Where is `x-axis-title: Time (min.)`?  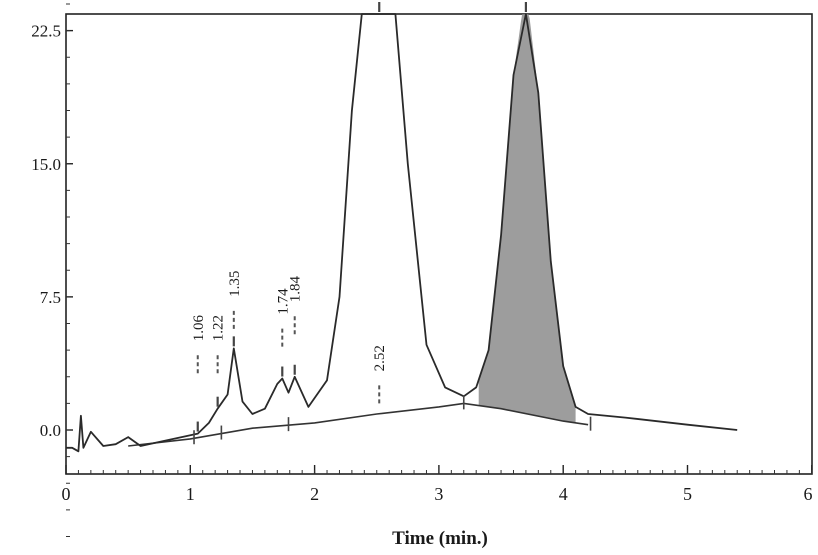 x-axis-title: Time (min.) is located at coordinates (440, 538).